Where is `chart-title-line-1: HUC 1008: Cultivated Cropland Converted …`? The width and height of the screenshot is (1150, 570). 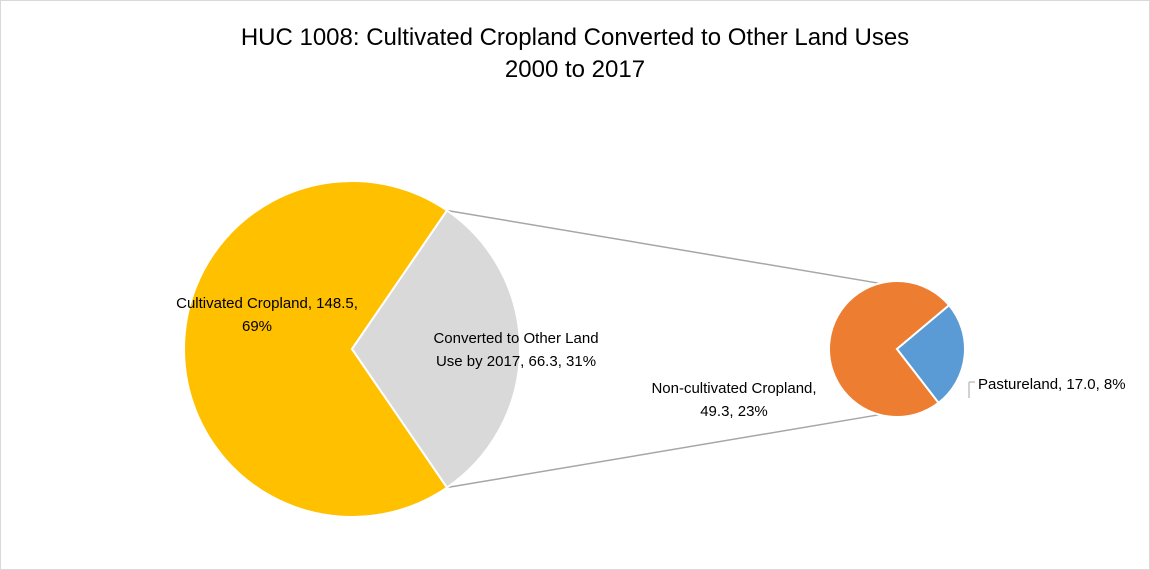 chart-title-line-1: HUC 1008: Cultivated Cropland Converted … is located at coordinates (575, 37).